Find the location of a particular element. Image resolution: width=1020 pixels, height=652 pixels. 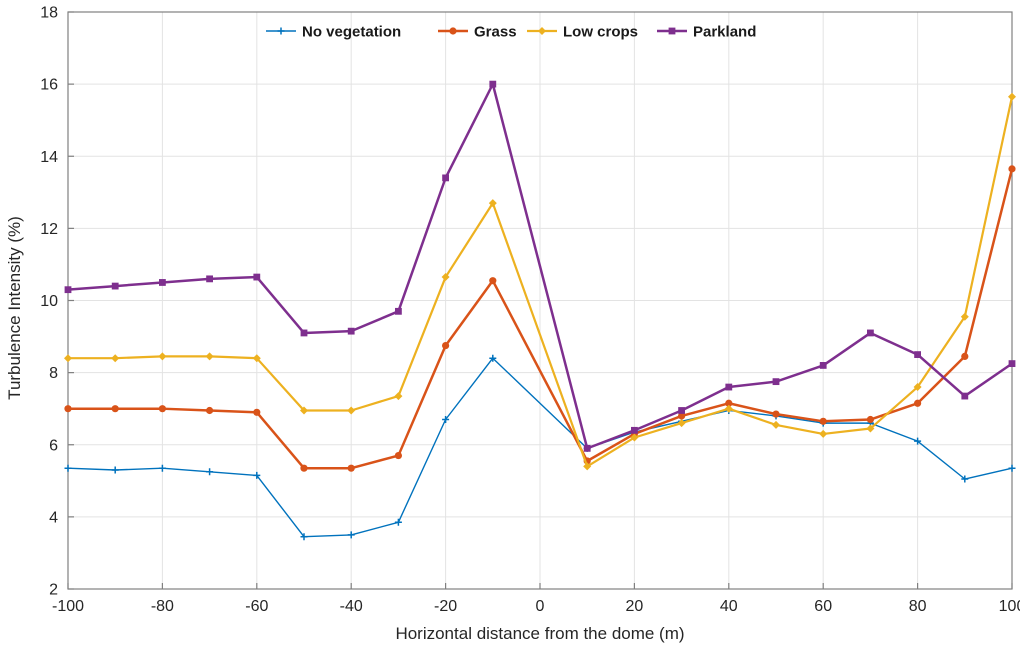

x-tick-label: -100 is located at coordinates (68, 606).